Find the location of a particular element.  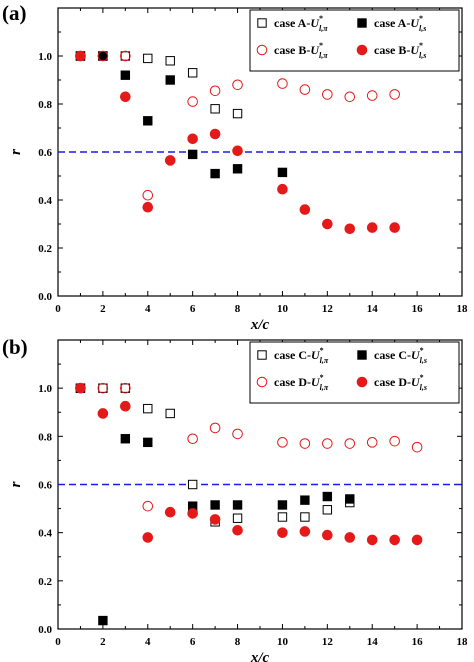

legend-prefix: case C- is located at coordinates (292, 355).